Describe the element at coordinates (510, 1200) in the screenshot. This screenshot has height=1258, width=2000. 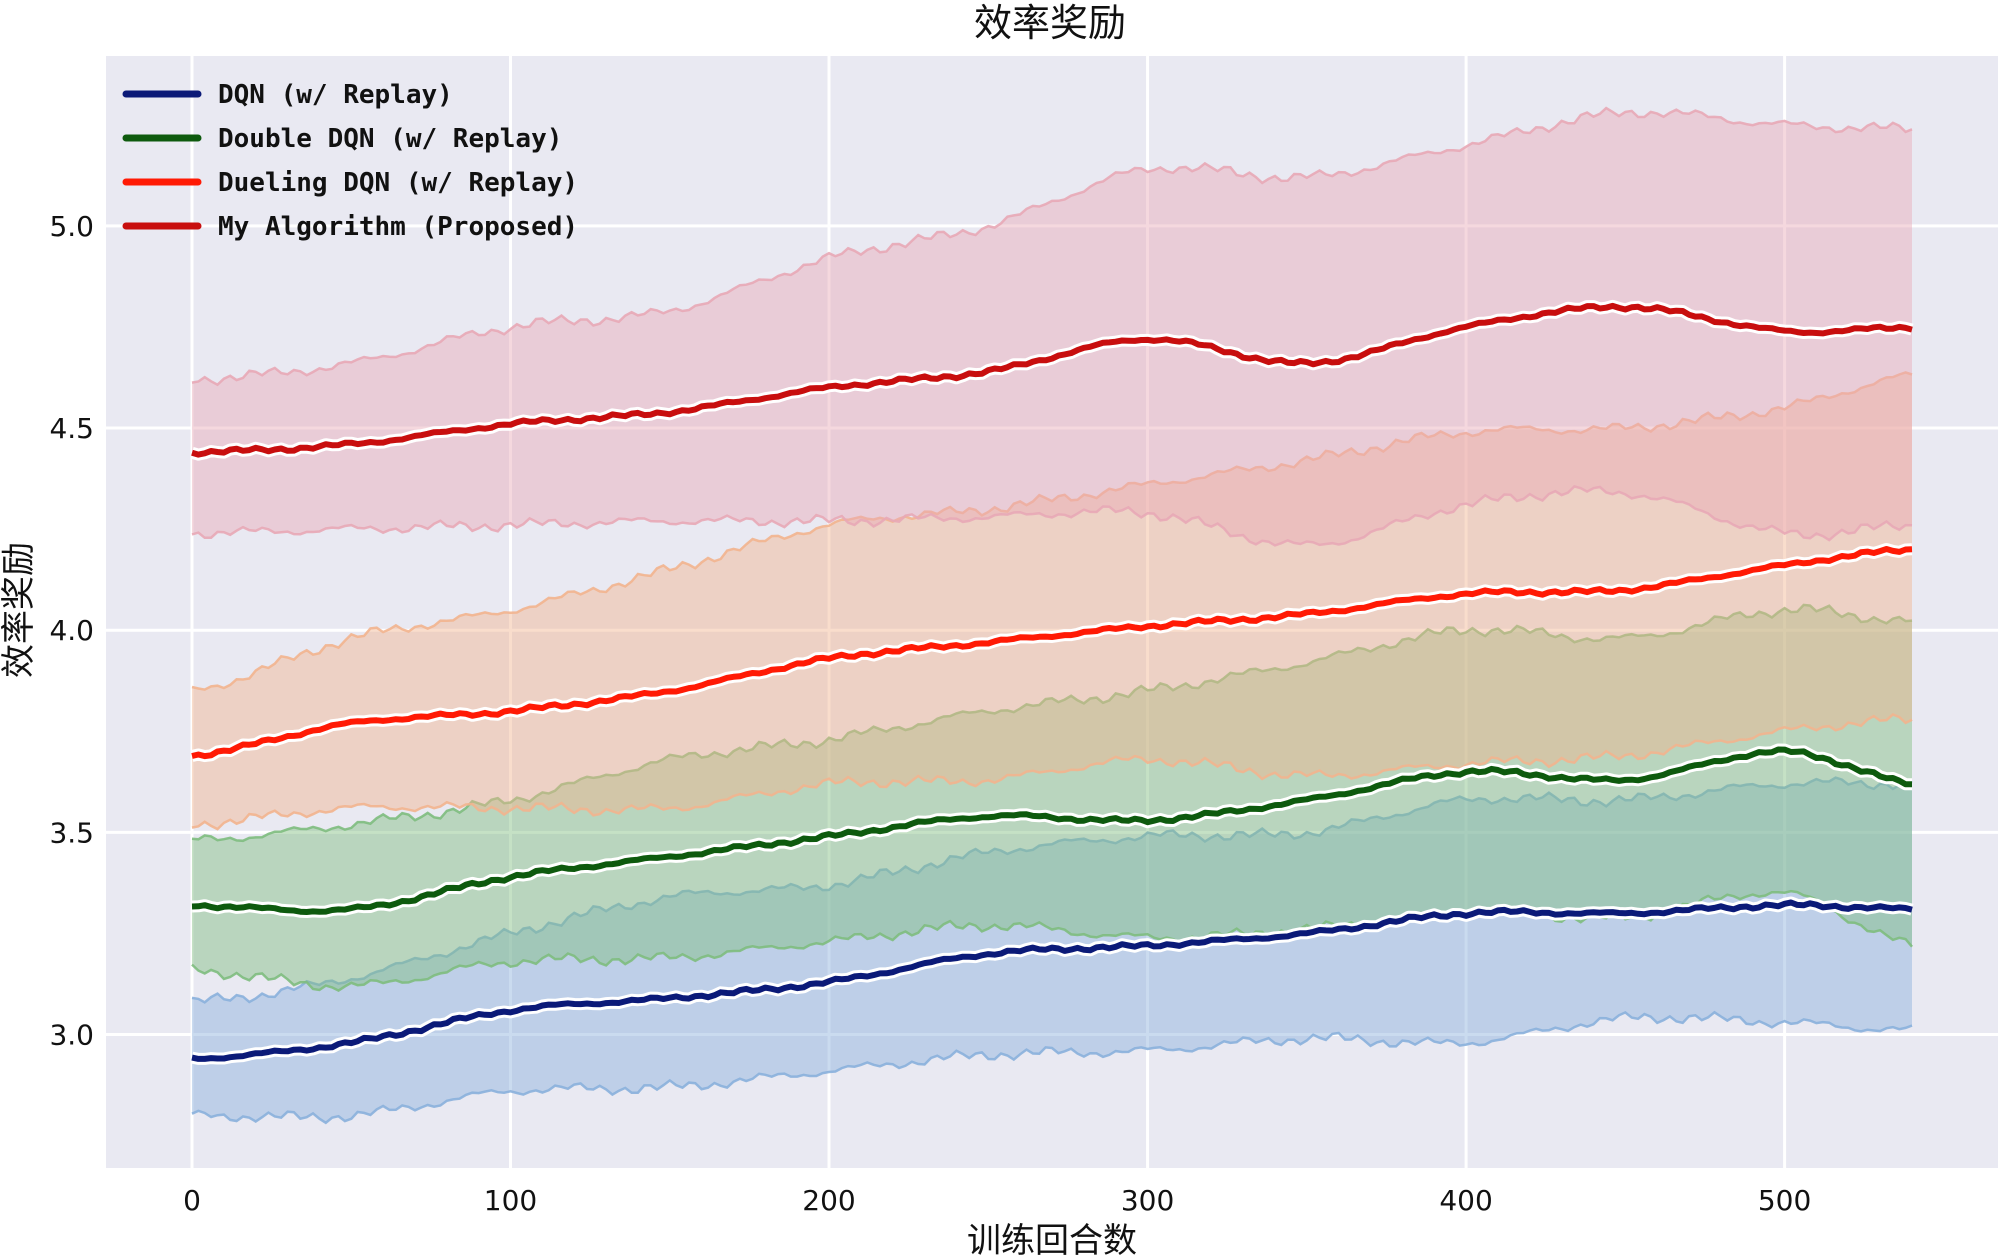
I see `x-tick-label: 100` at that location.